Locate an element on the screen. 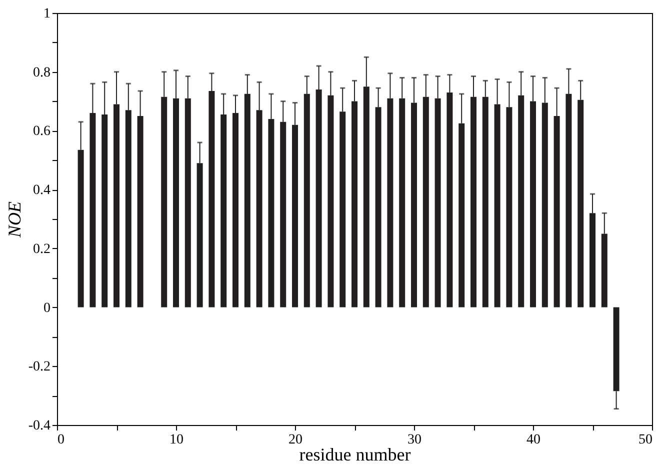 The image size is (656, 467). x-tick-label: 50 is located at coordinates (645, 440).